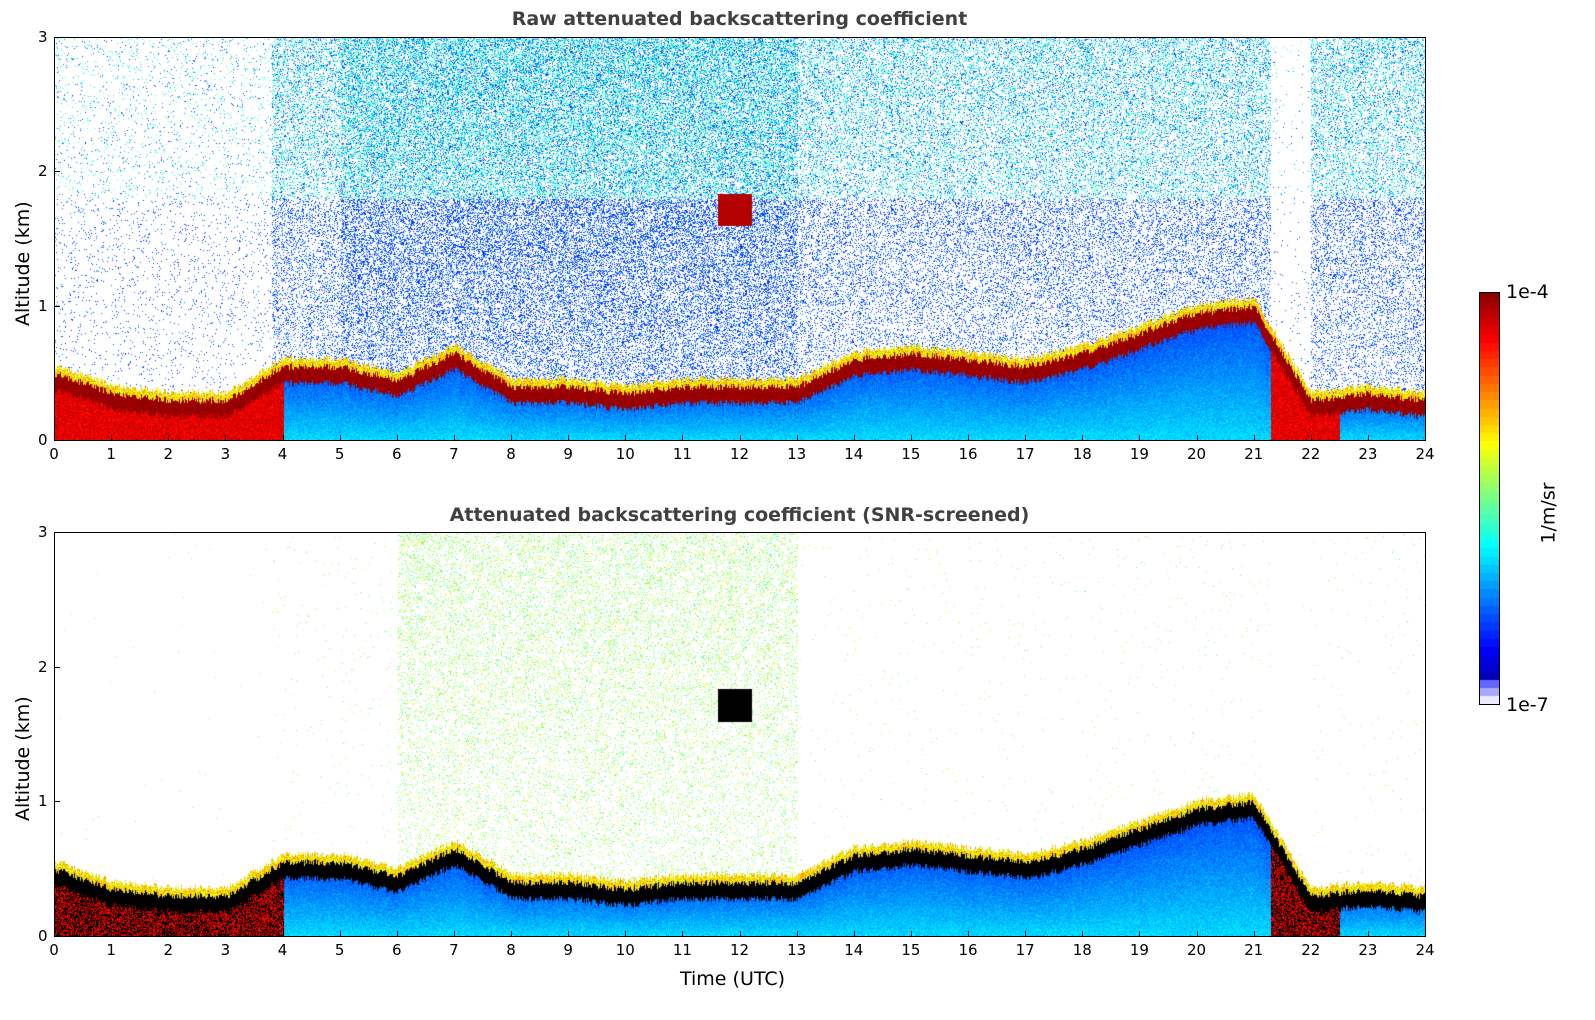 The image size is (1595, 1020). What do you see at coordinates (682, 950) in the screenshot?
I see `x-tick-label: 11` at bounding box center [682, 950].